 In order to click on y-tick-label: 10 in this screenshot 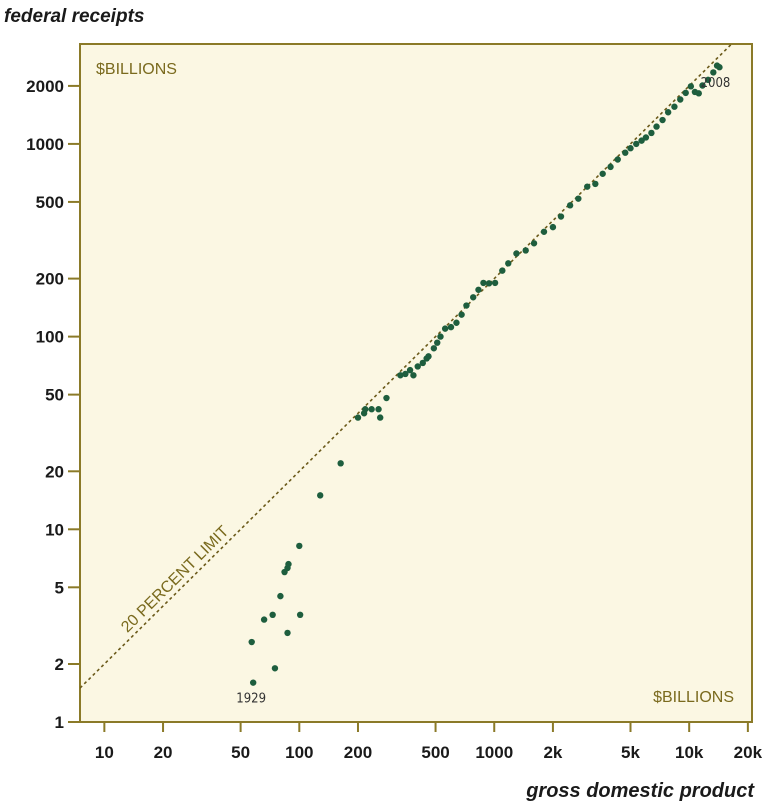, I will do `click(54, 529)`.